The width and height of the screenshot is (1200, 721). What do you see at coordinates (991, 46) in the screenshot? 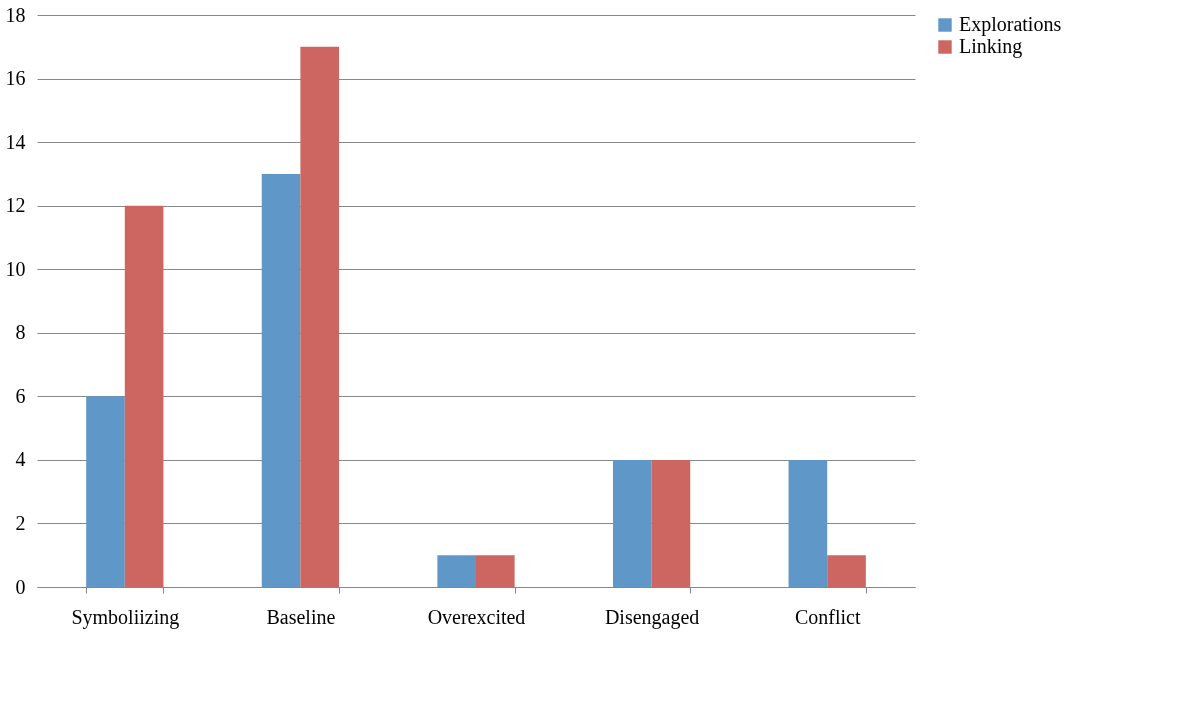
I see `legend-label: Linking` at bounding box center [991, 46].